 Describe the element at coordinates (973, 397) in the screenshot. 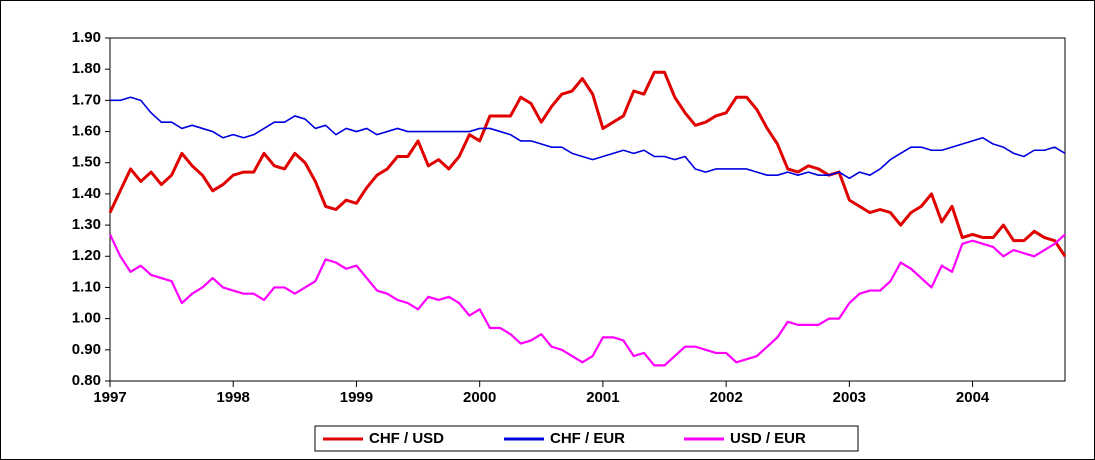

I see `x-tick-label: 2004` at that location.